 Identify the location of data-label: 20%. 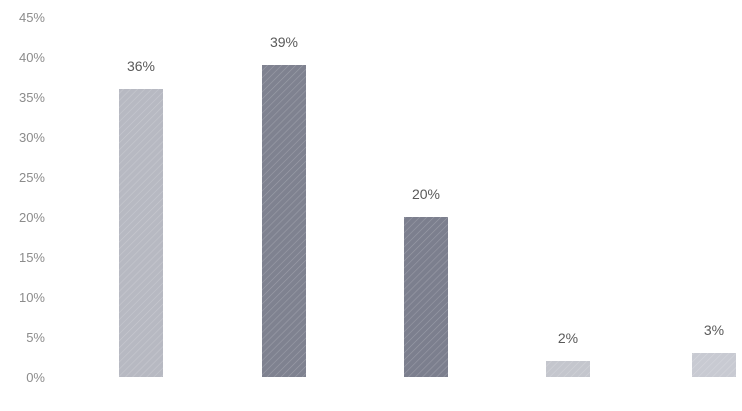
(426, 194).